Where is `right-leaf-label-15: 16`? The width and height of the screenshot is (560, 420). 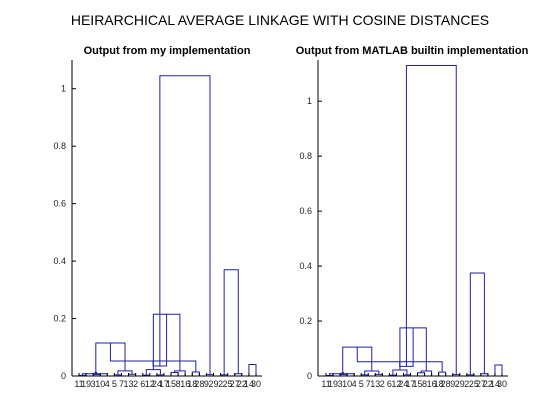
right-leaf-label-15: 16 is located at coordinates (432, 384).